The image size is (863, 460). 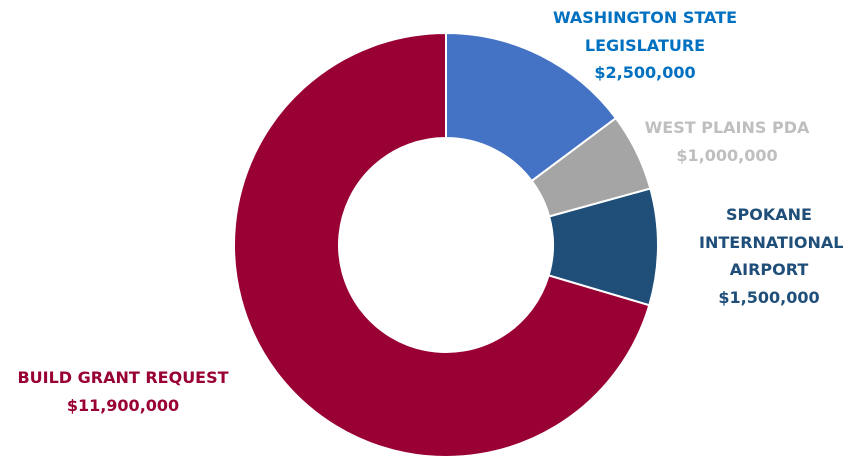 I want to click on segment-label: SPOKANE INTERNATIONAL AIRPORT $1,500,000, so click(x=771, y=256).